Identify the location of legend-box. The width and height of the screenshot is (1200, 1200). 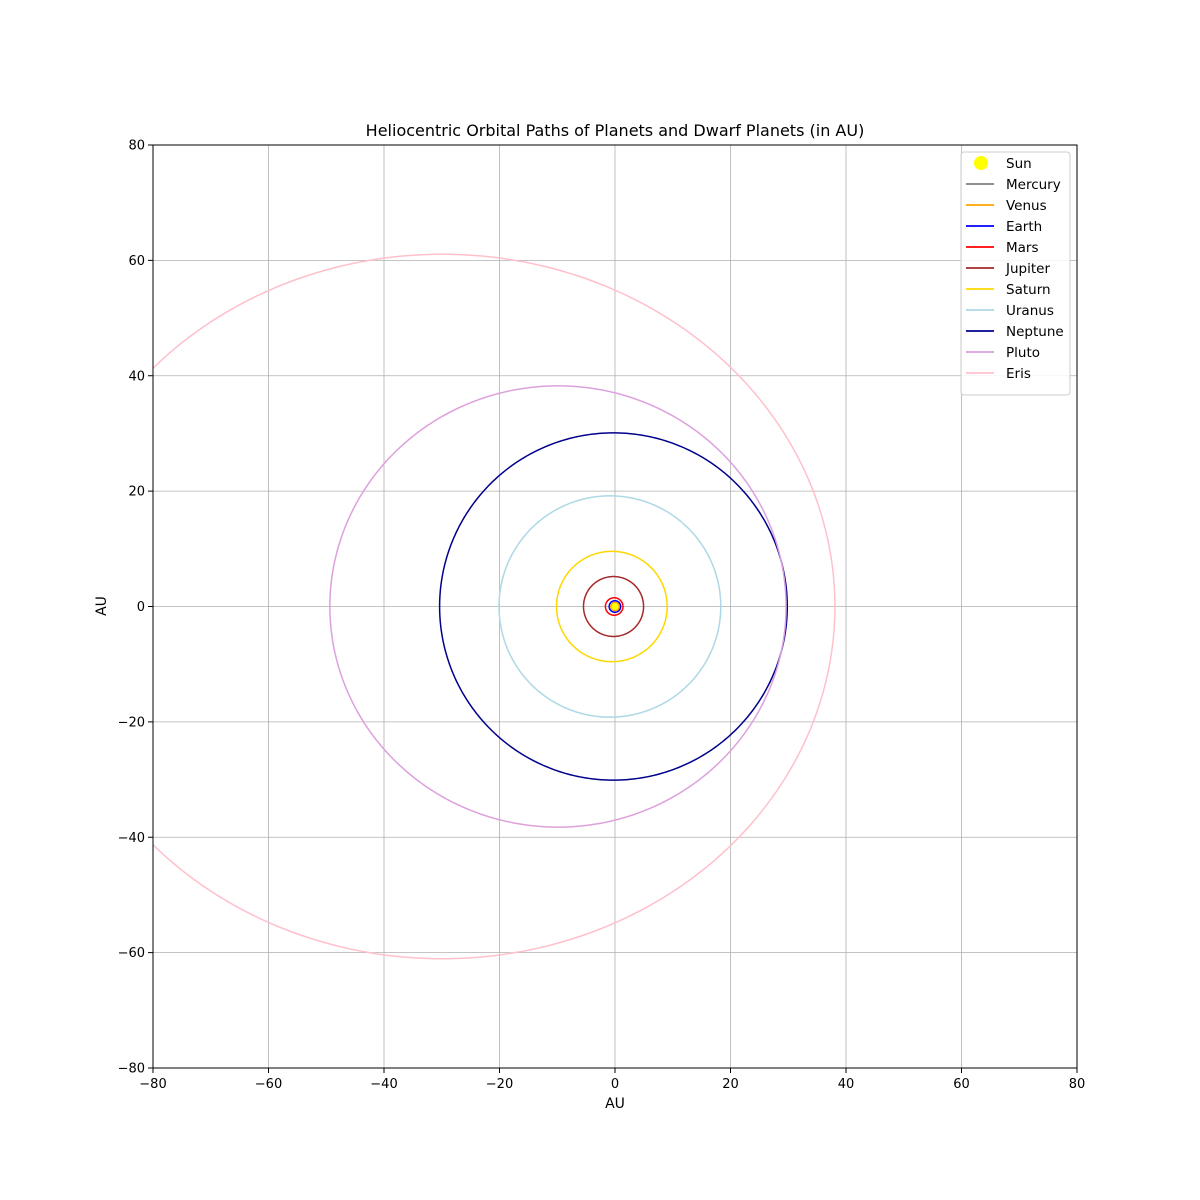
(1015, 273).